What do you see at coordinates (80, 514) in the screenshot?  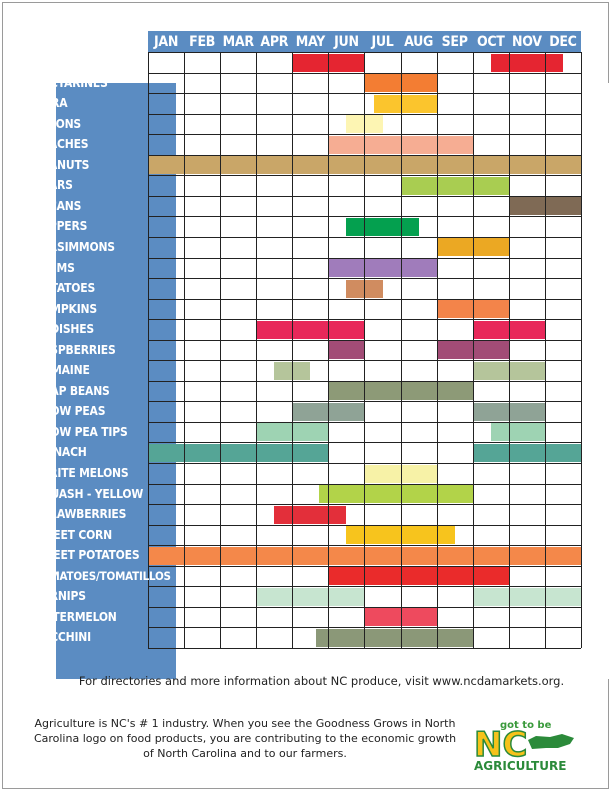 I see `produce-label-strawberries: STRAWBERRIES` at bounding box center [80, 514].